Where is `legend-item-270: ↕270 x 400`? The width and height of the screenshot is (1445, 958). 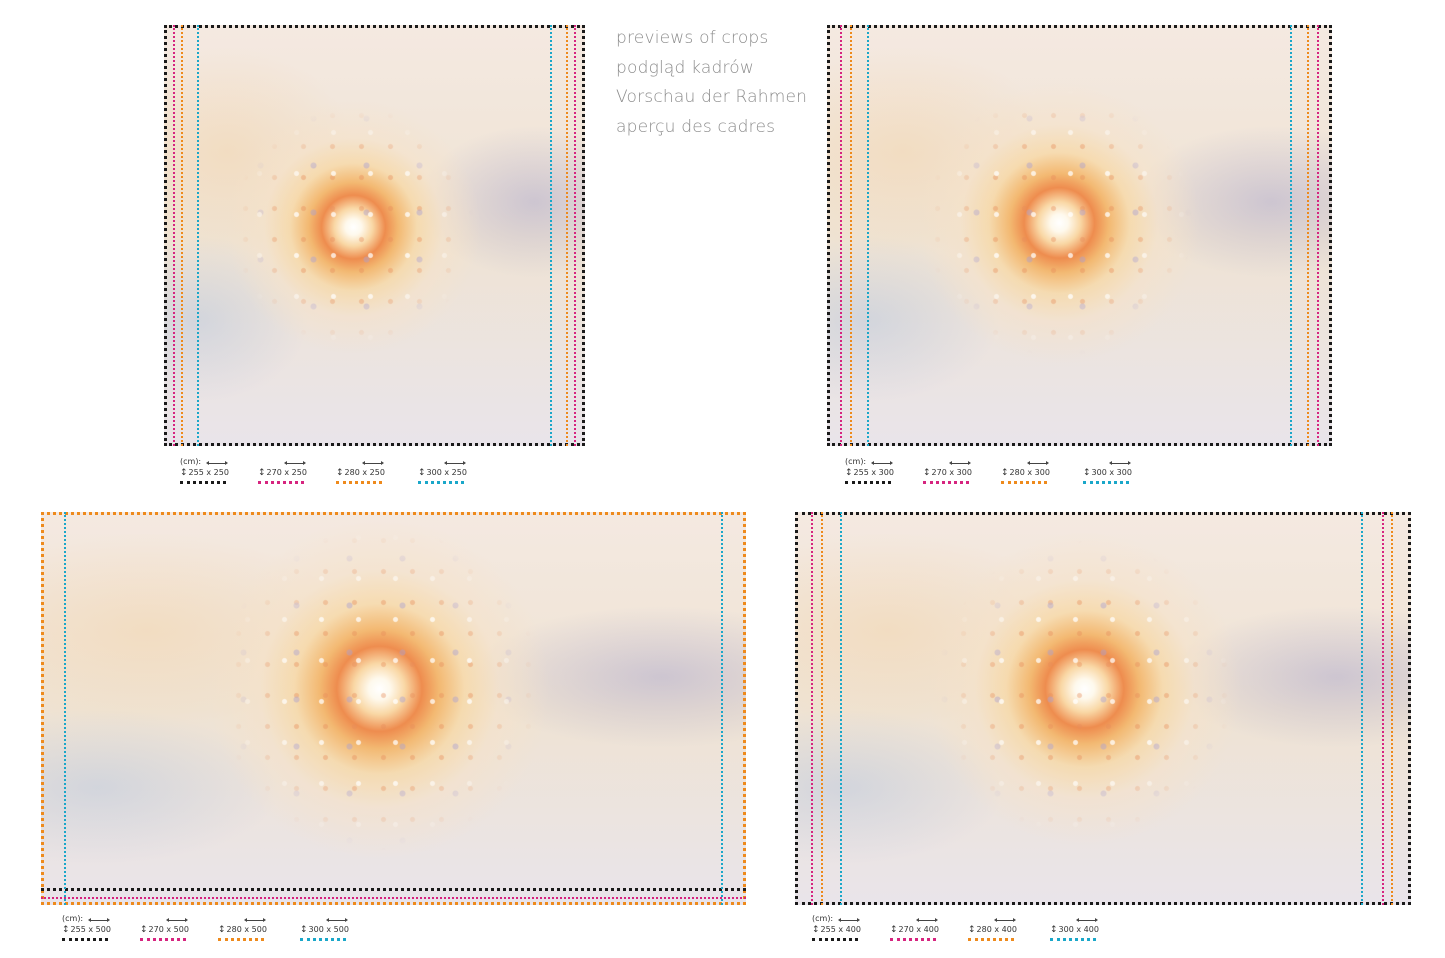
legend-item-270: ↕270 x 400 is located at coordinates (929, 929).